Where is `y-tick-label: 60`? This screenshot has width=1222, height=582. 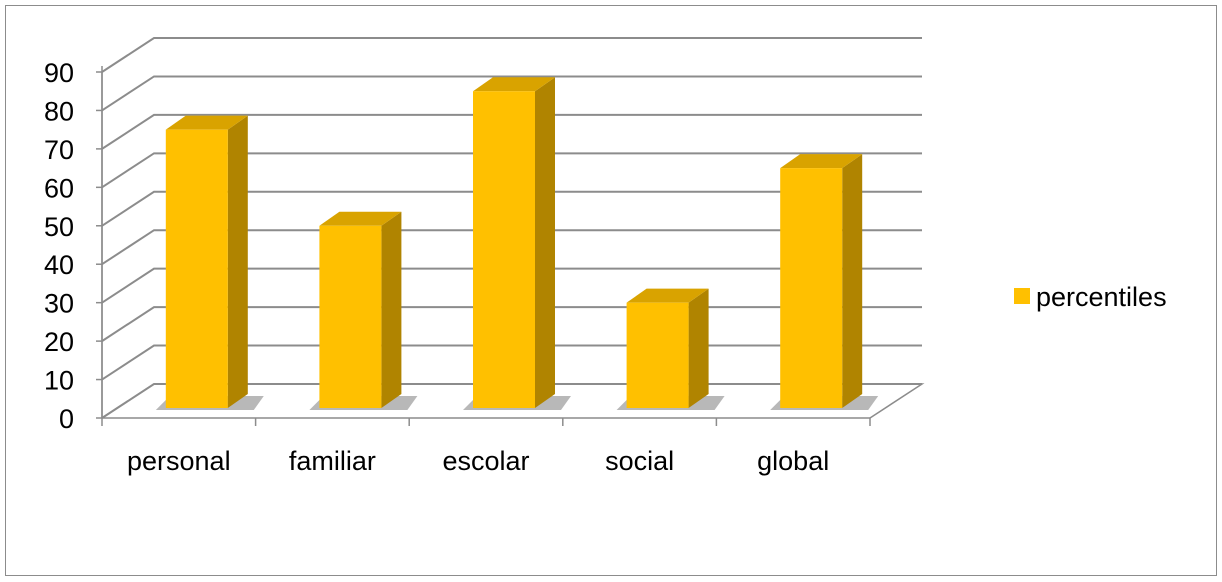 y-tick-label: 60 is located at coordinates (59, 188).